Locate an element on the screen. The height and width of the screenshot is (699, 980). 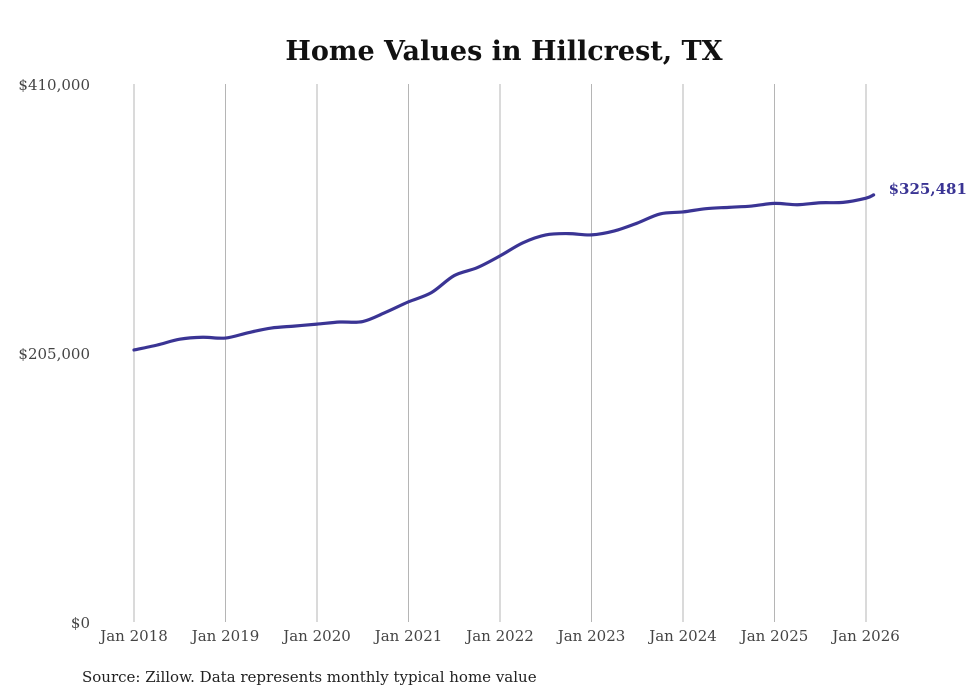
y-tick-label: $205,000 is located at coordinates (54, 354).